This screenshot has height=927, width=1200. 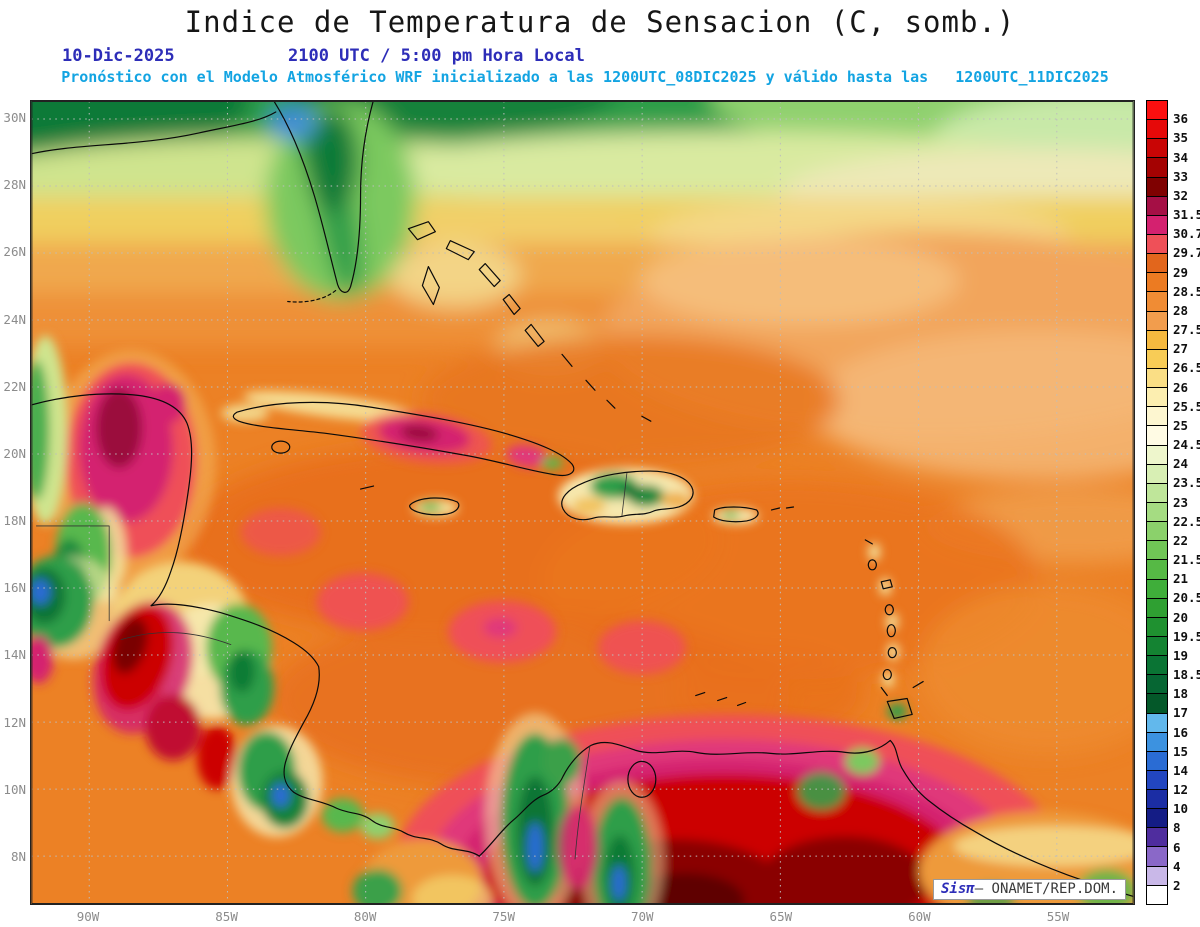 What do you see at coordinates (781, 916) in the screenshot?
I see `lon-tick-label: 65W` at bounding box center [781, 916].